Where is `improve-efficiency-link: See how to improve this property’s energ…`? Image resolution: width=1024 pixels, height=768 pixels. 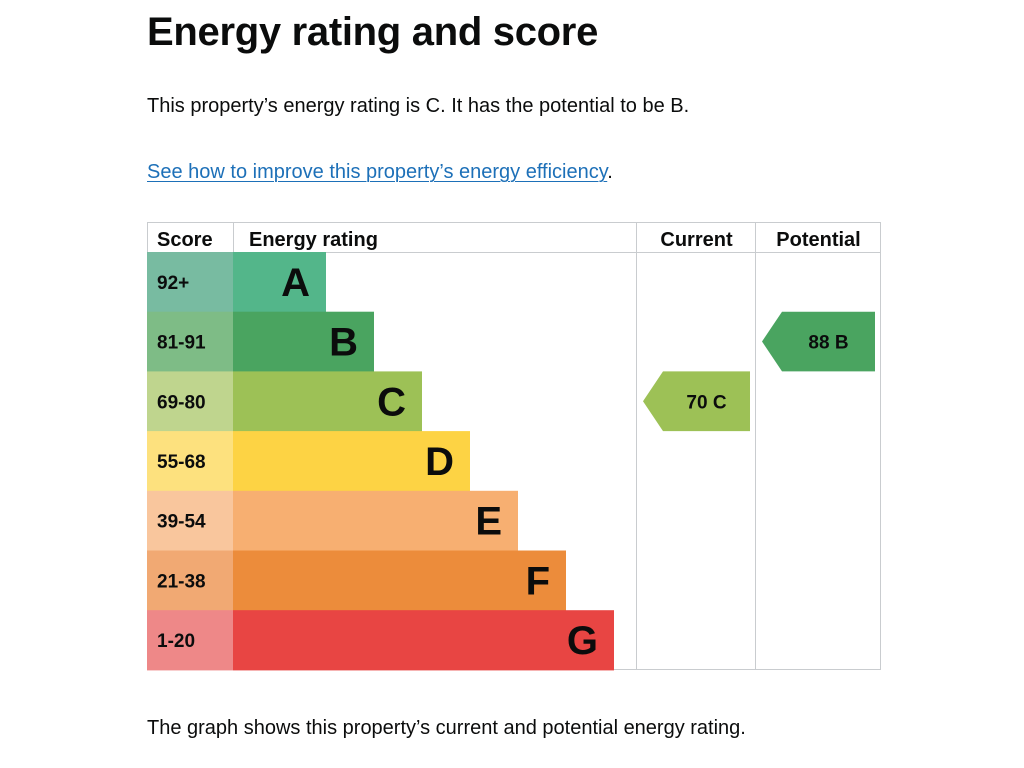 improve-efficiency-link: See how to improve this property’s energ… is located at coordinates (377, 172).